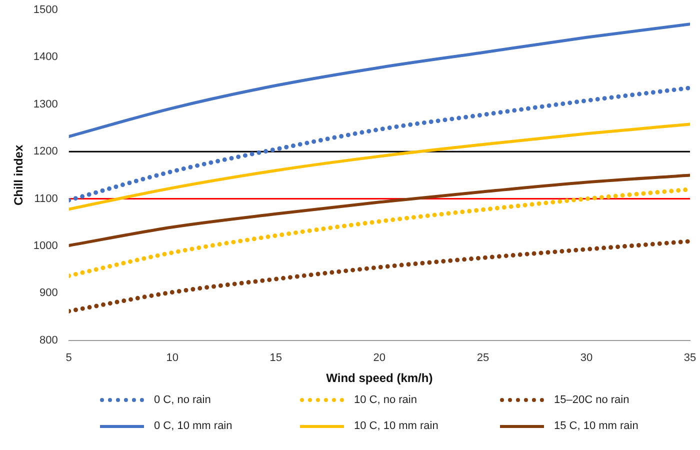  I want to click on y-tick-label: 1400, so click(45, 57).